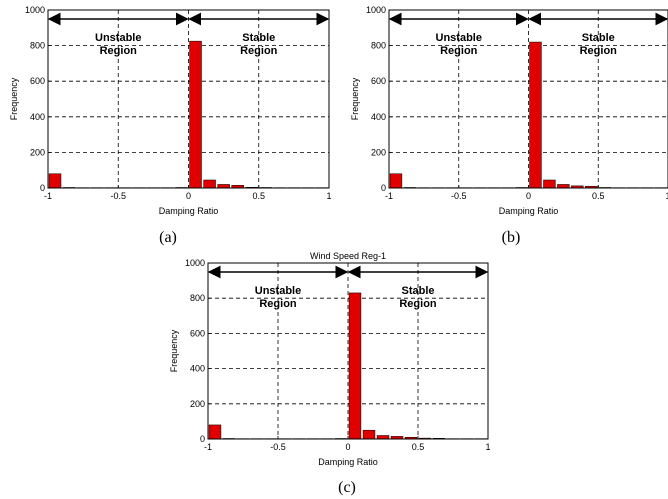 This screenshot has height=499, width=668. I want to click on chart-title: Wind Speed Reg-1, so click(348, 256).